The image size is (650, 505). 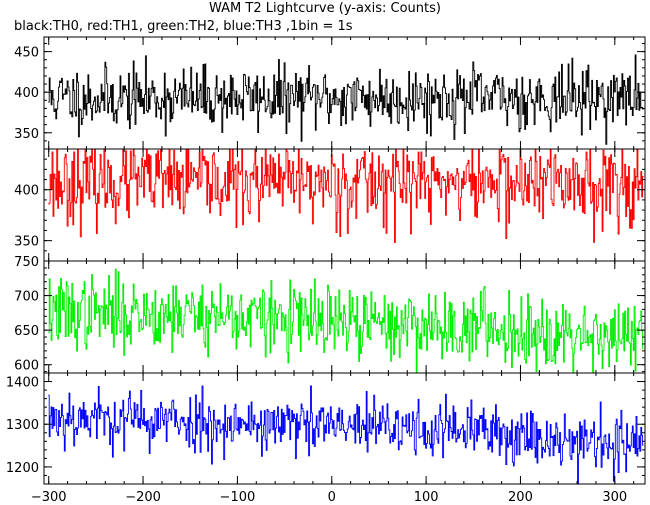 What do you see at coordinates (22, 425) in the screenshot?
I see `y-tick-label-TH3: 1300` at bounding box center [22, 425].